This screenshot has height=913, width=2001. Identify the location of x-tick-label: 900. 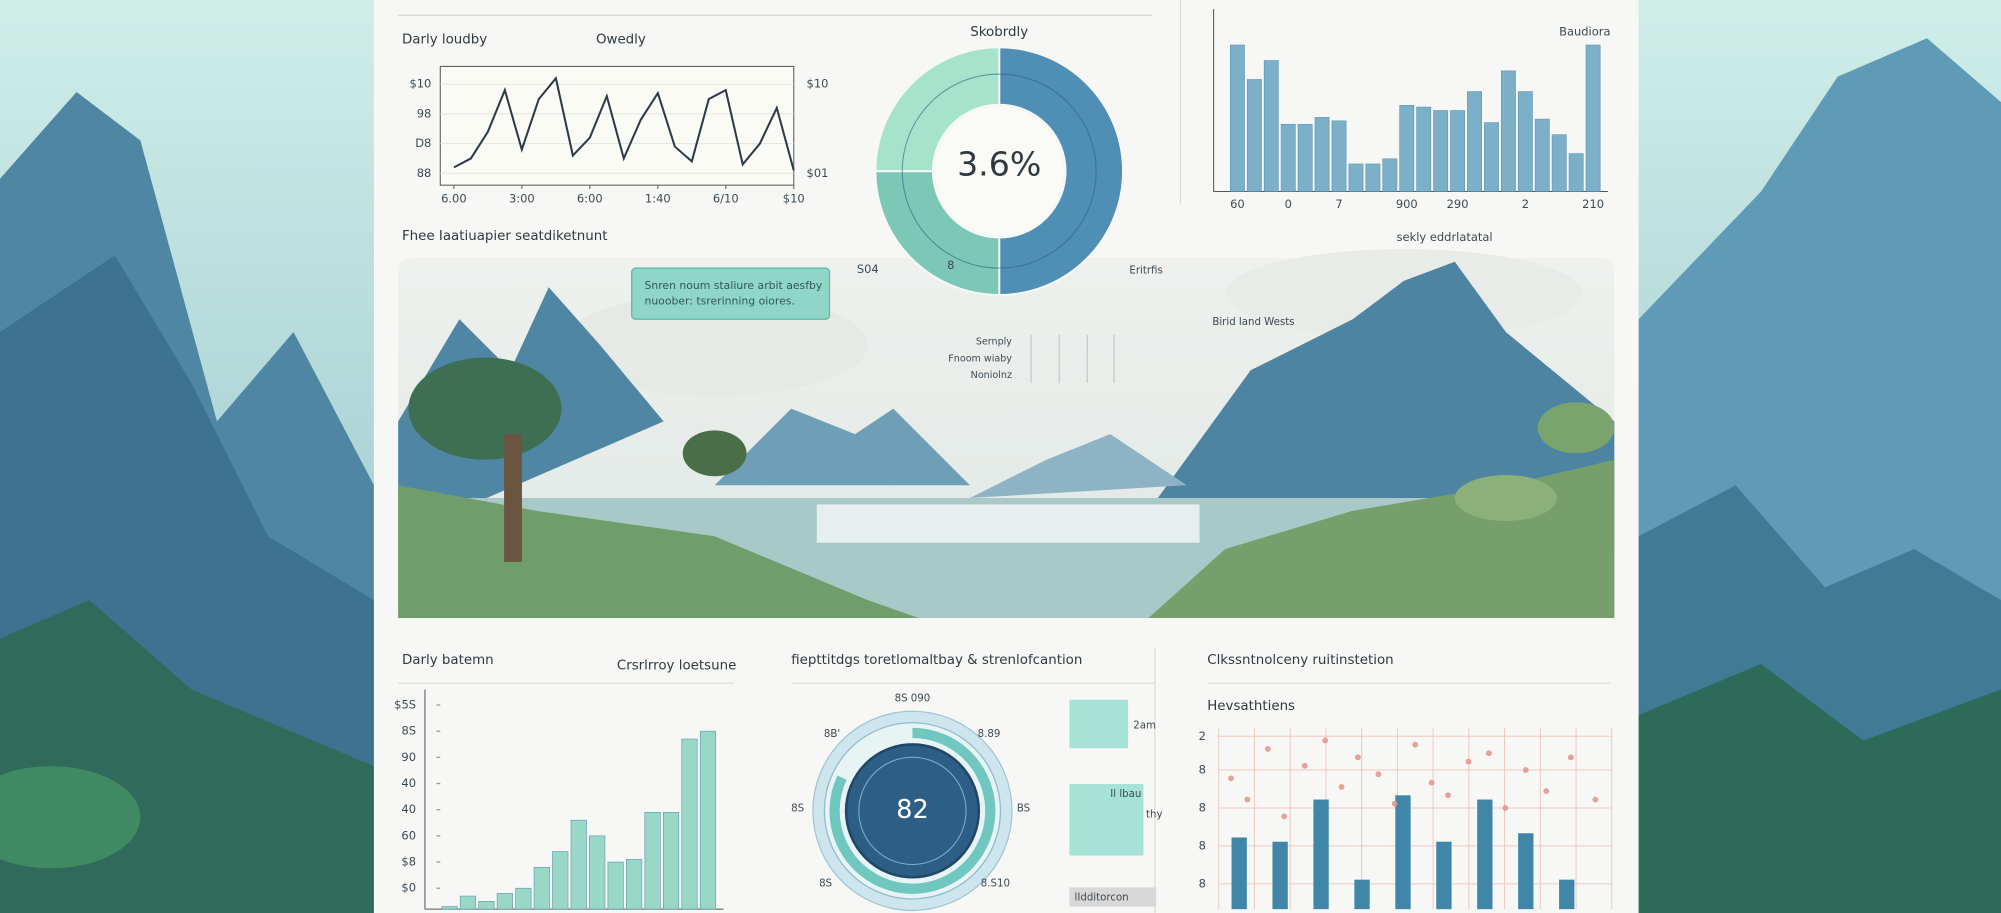
(1407, 204).